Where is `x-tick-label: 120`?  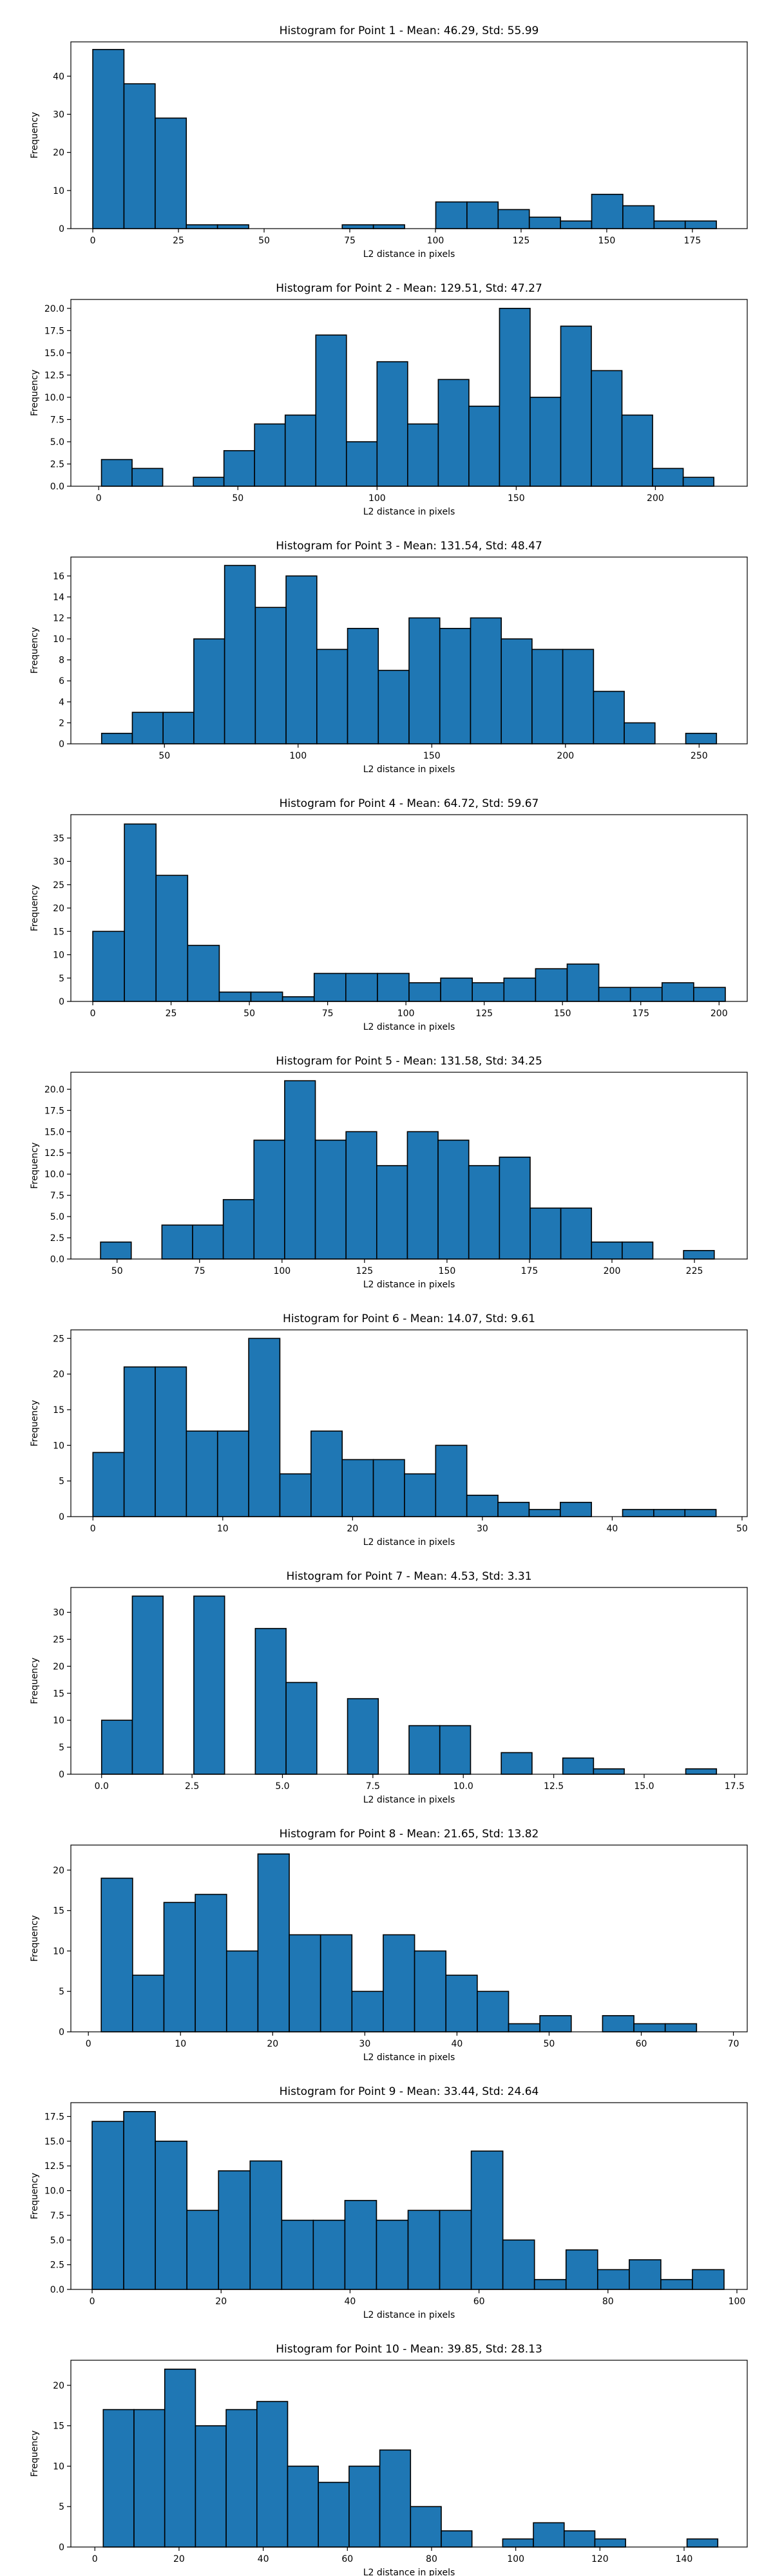
x-tick-label: 120 is located at coordinates (600, 2559).